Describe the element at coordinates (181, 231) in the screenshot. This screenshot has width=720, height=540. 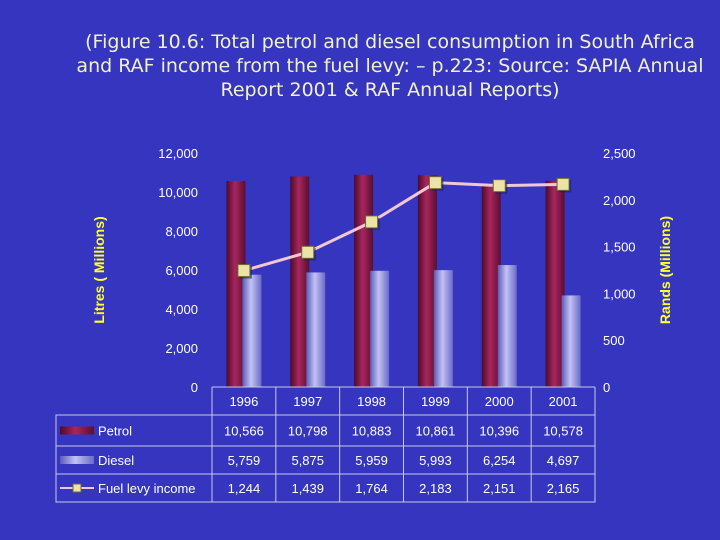
I see `y-tick-left-8,000: 8,000` at that location.